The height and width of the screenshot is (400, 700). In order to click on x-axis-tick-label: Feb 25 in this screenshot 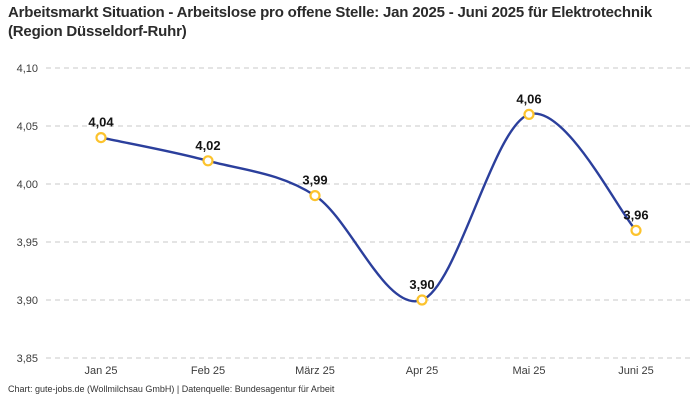, I will do `click(208, 371)`.